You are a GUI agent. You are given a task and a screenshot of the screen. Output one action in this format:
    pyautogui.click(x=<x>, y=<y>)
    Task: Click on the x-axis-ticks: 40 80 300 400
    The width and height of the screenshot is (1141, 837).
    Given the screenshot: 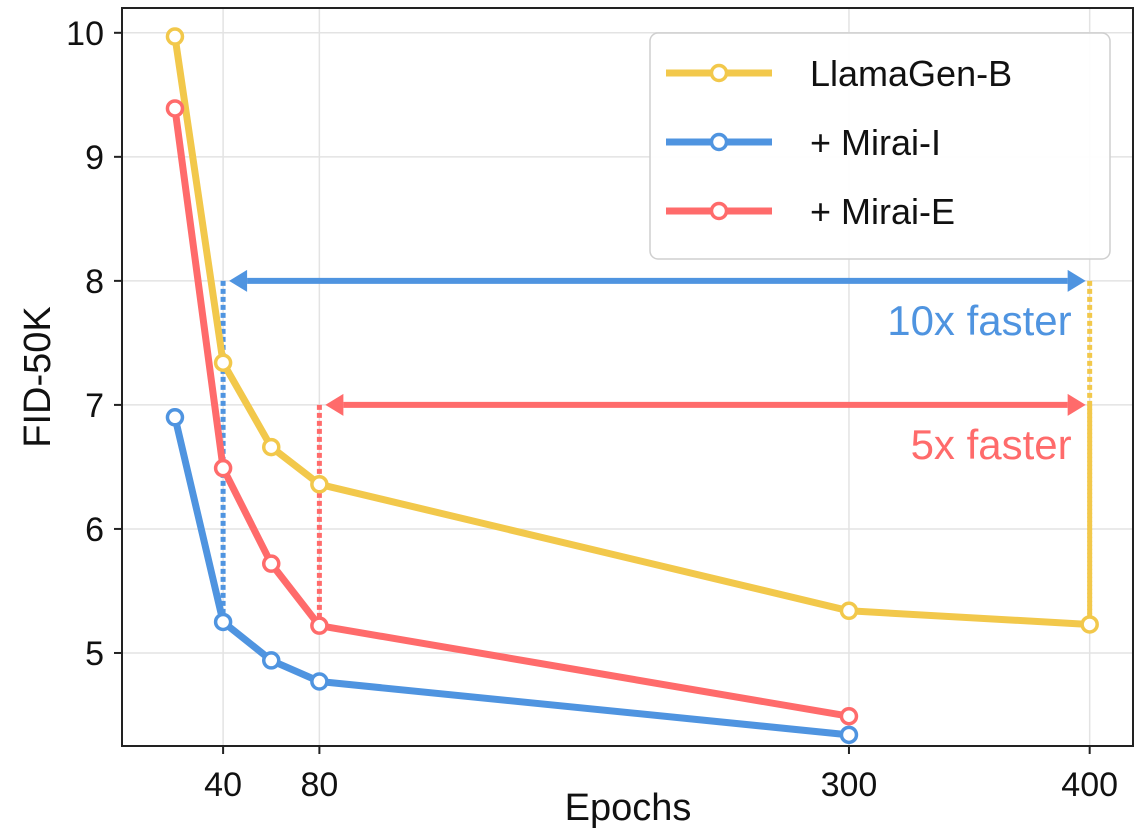 What is the action you would take?
    pyautogui.click(x=661, y=775)
    